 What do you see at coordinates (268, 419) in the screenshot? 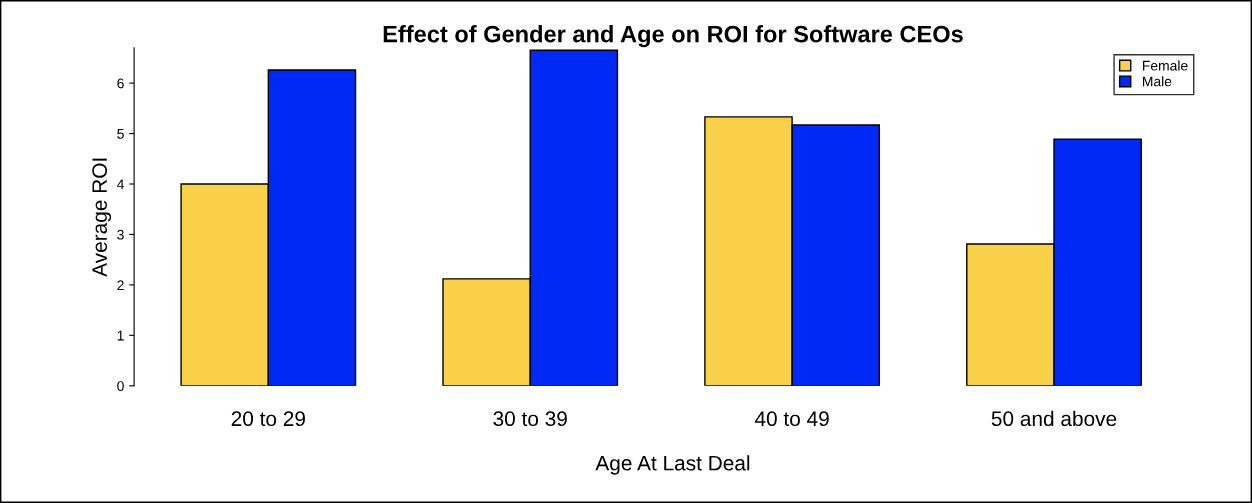
I see `x-tick-label: 20 to 29` at bounding box center [268, 419].